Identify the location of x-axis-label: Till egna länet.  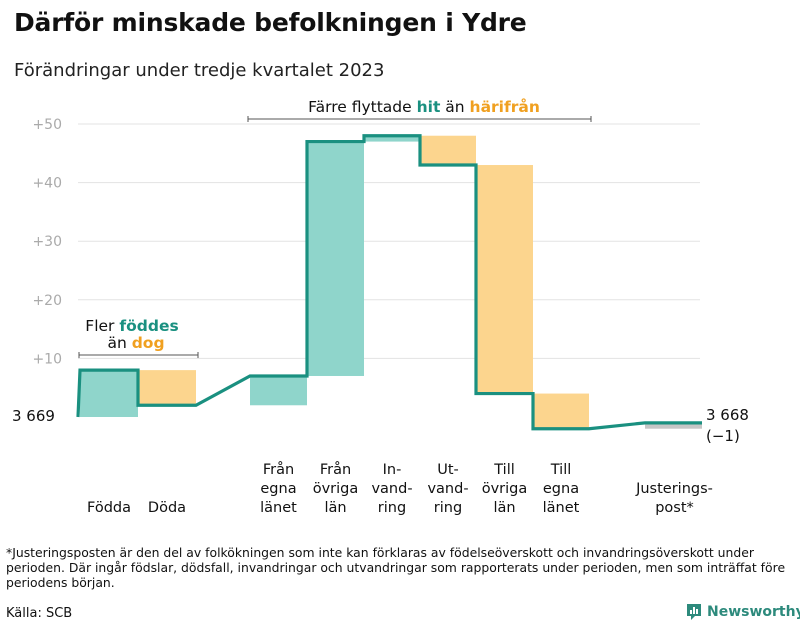
(561, 489).